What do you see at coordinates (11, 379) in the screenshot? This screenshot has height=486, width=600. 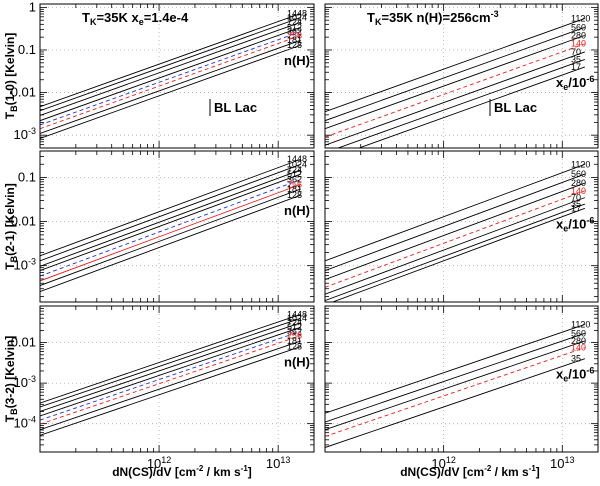 I see `y-axis-label: TB(3-2) [Kelvin]` at bounding box center [11, 379].